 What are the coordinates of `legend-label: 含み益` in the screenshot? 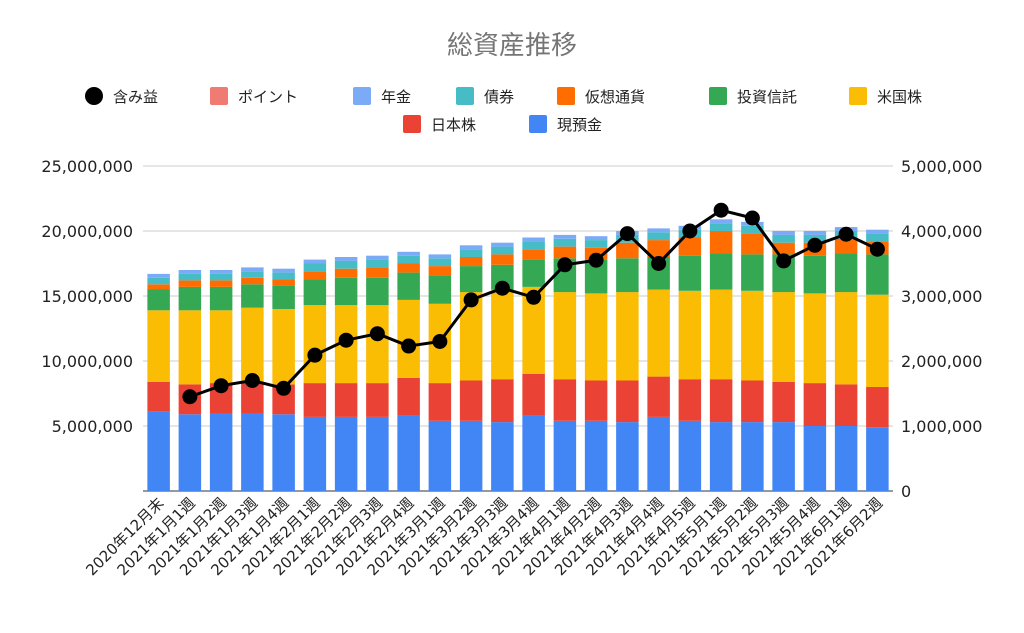 It's located at (135, 97).